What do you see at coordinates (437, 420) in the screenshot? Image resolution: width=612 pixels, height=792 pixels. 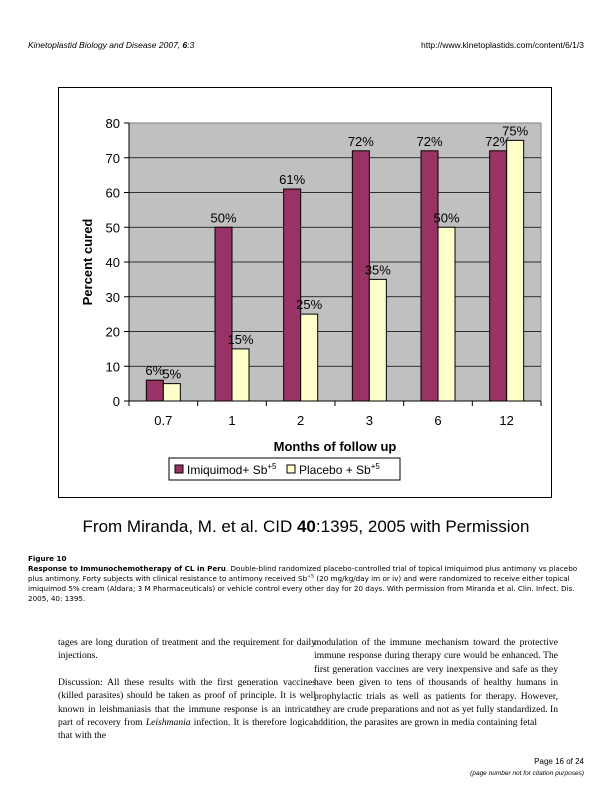 I see `x-tick-label: 6` at bounding box center [437, 420].